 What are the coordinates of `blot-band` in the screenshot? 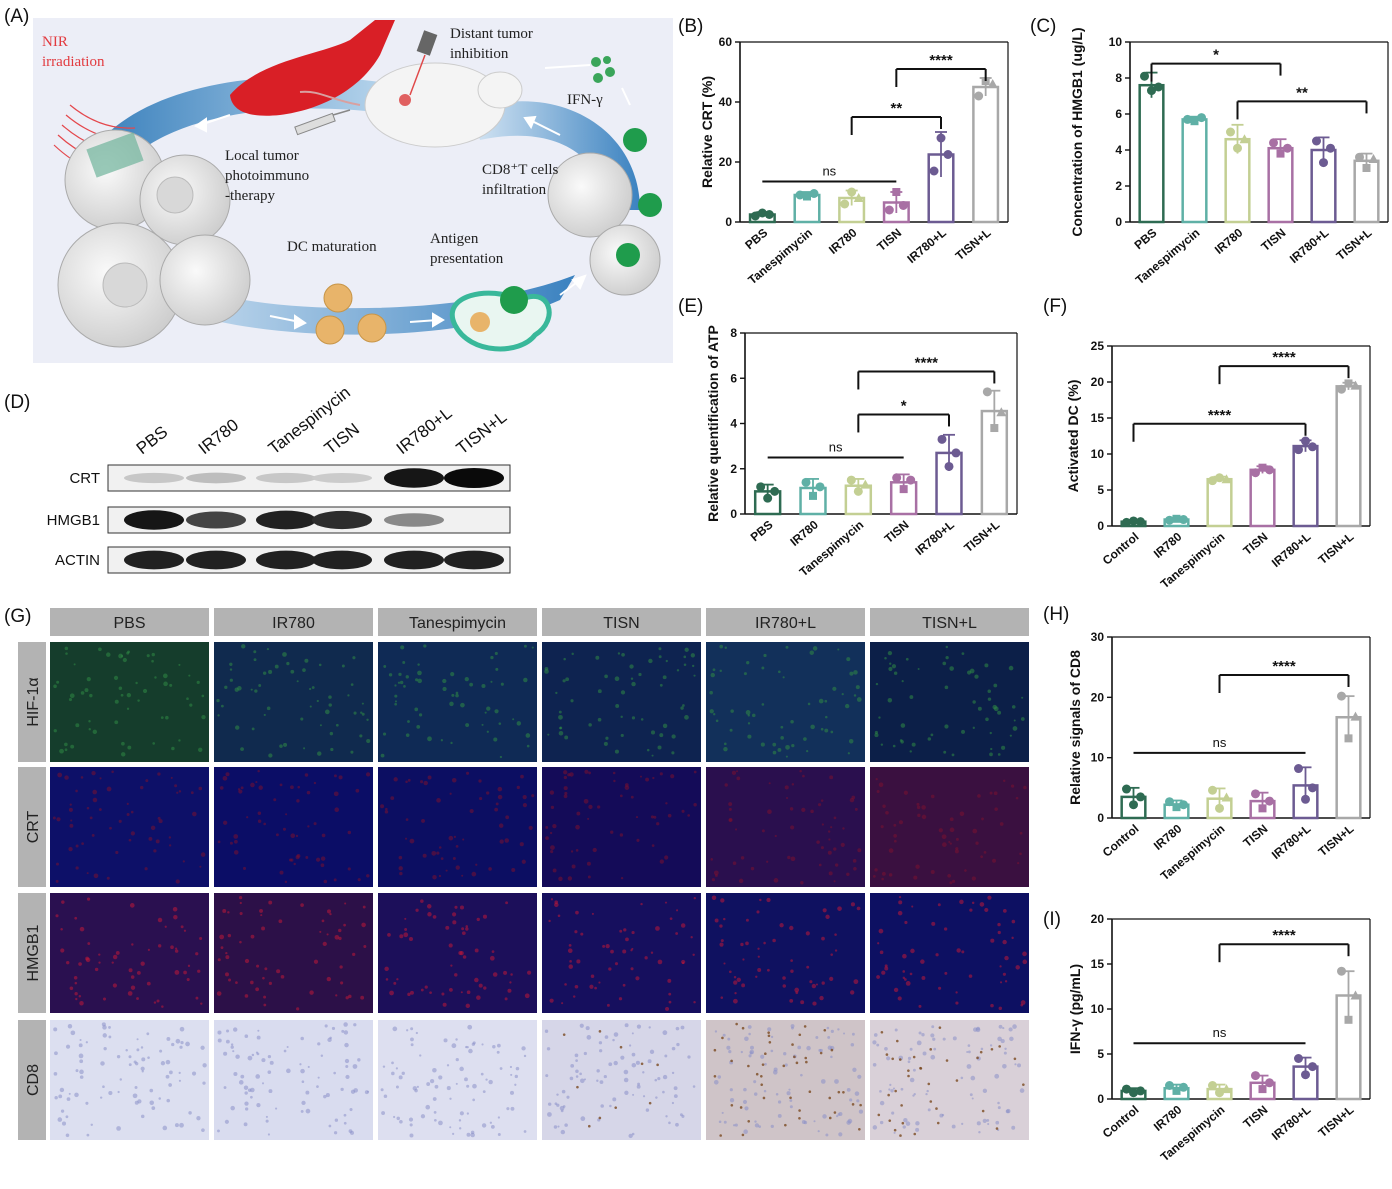 It's located at (474, 478).